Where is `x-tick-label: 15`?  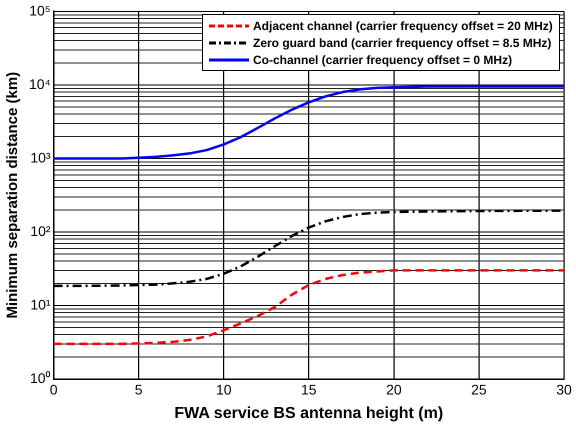
x-tick-label: 15 is located at coordinates (309, 389).